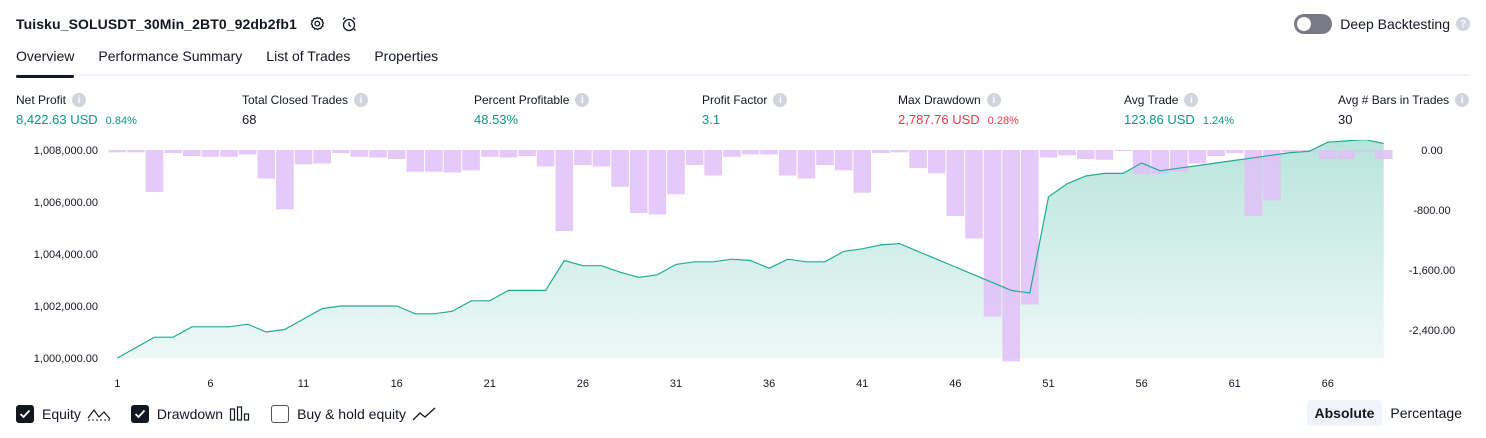 The width and height of the screenshot is (1486, 438). I want to click on x-axis-tick: 41, so click(862, 384).